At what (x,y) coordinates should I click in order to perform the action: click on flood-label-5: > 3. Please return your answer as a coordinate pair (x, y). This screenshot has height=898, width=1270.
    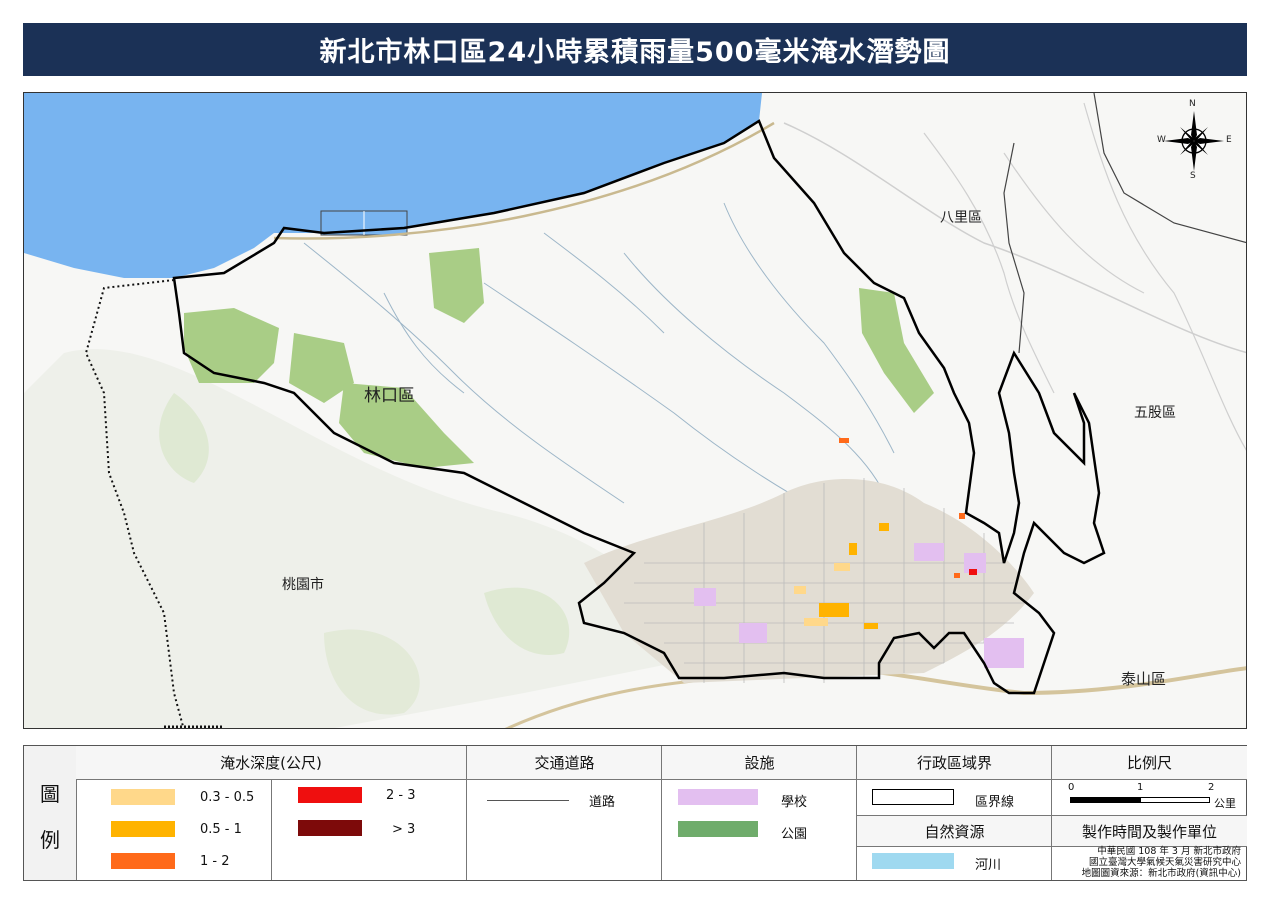
    Looking at the image, I should click on (404, 829).